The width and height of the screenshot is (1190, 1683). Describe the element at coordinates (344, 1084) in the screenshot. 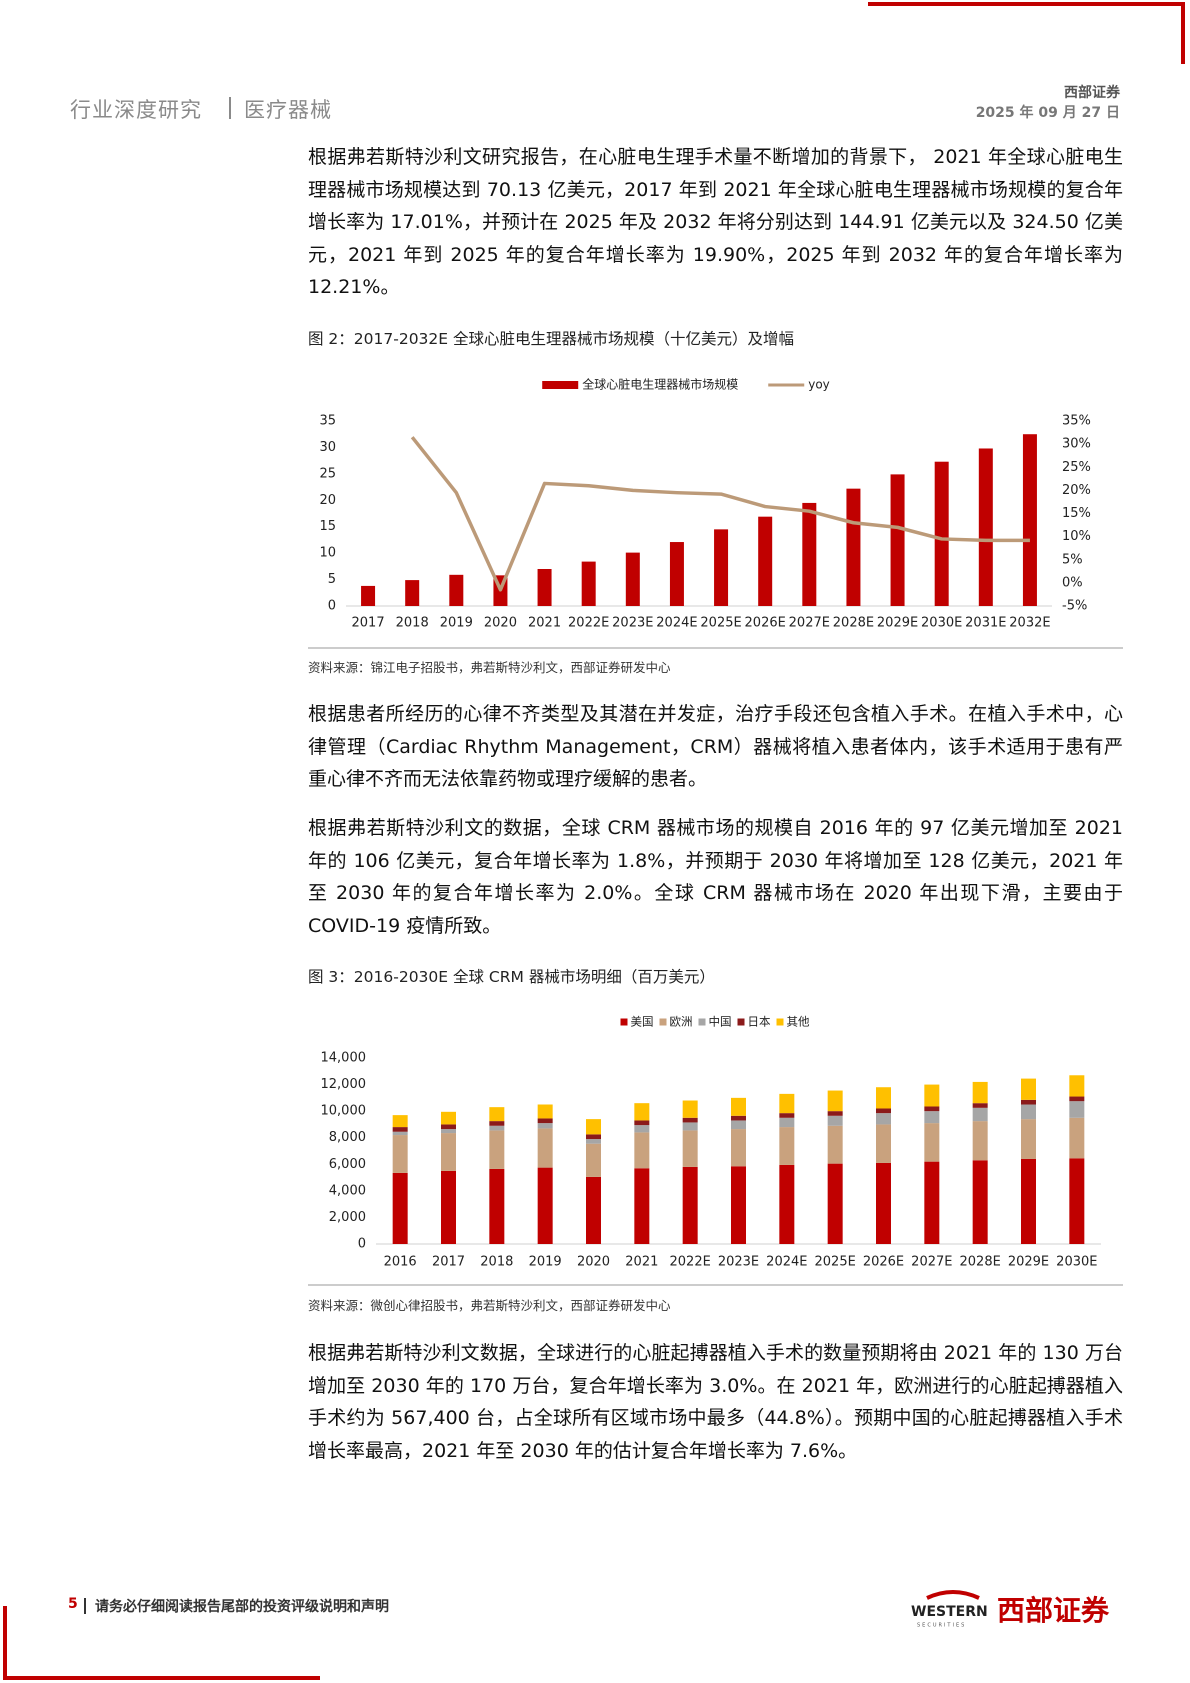

I see `y-tick-label: 12,000` at that location.